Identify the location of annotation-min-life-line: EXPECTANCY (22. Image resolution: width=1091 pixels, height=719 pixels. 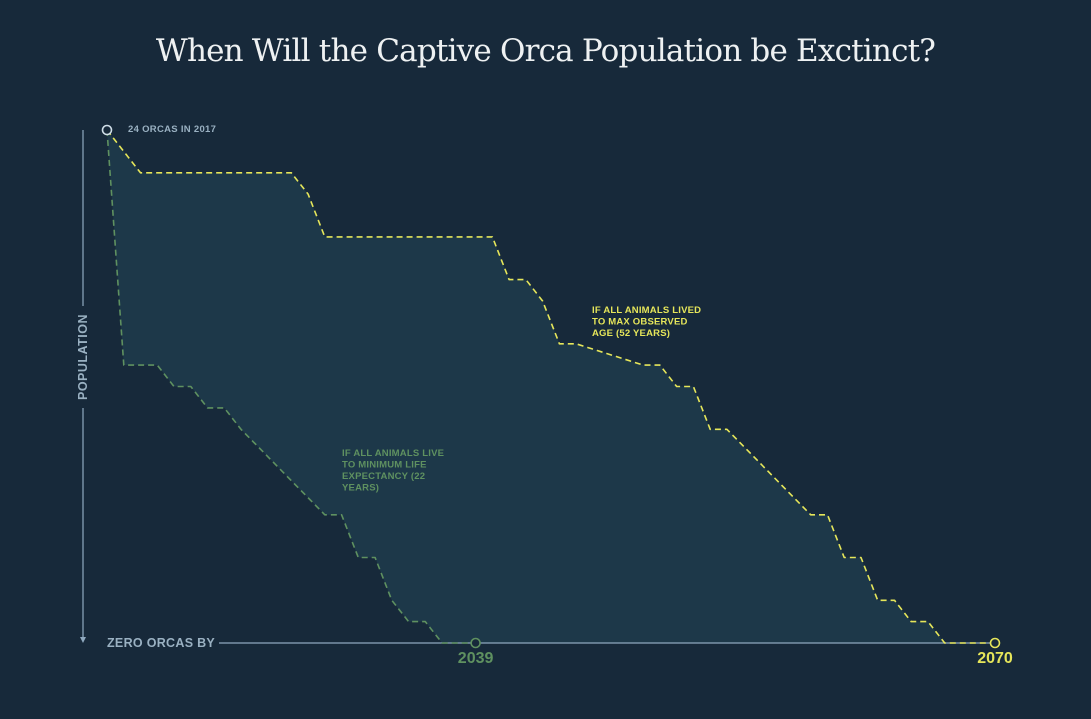
(383, 476).